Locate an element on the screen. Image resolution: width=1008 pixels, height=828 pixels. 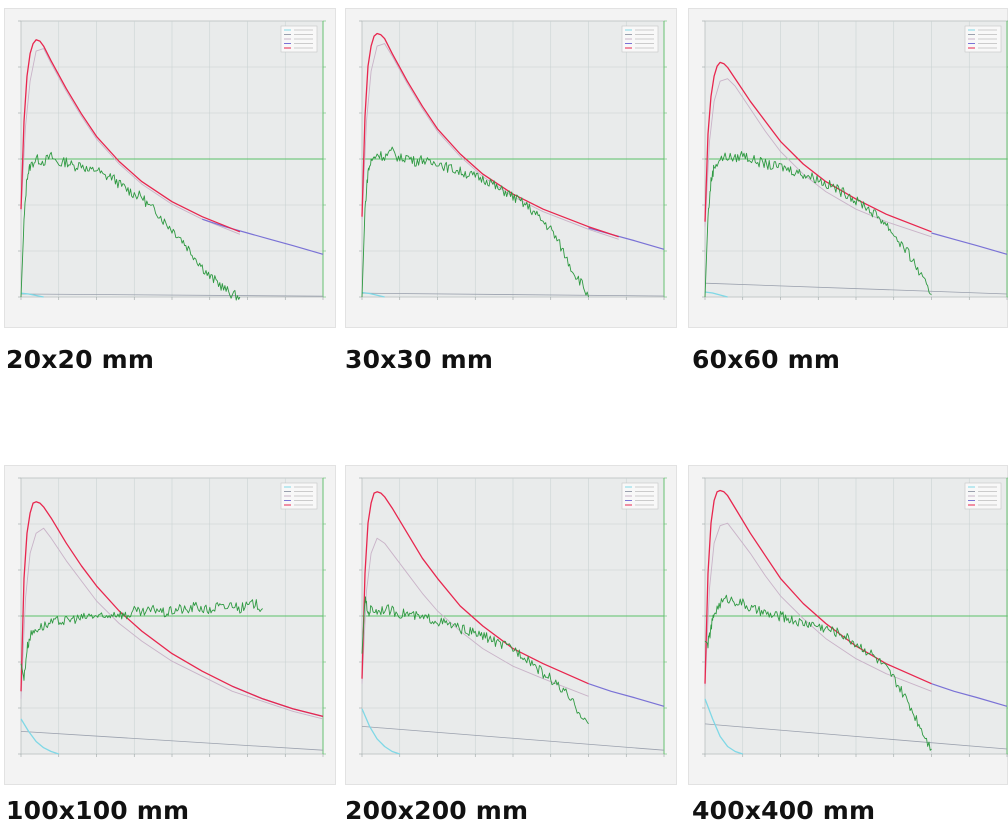
chart-60x60 is located at coordinates (855, 160).